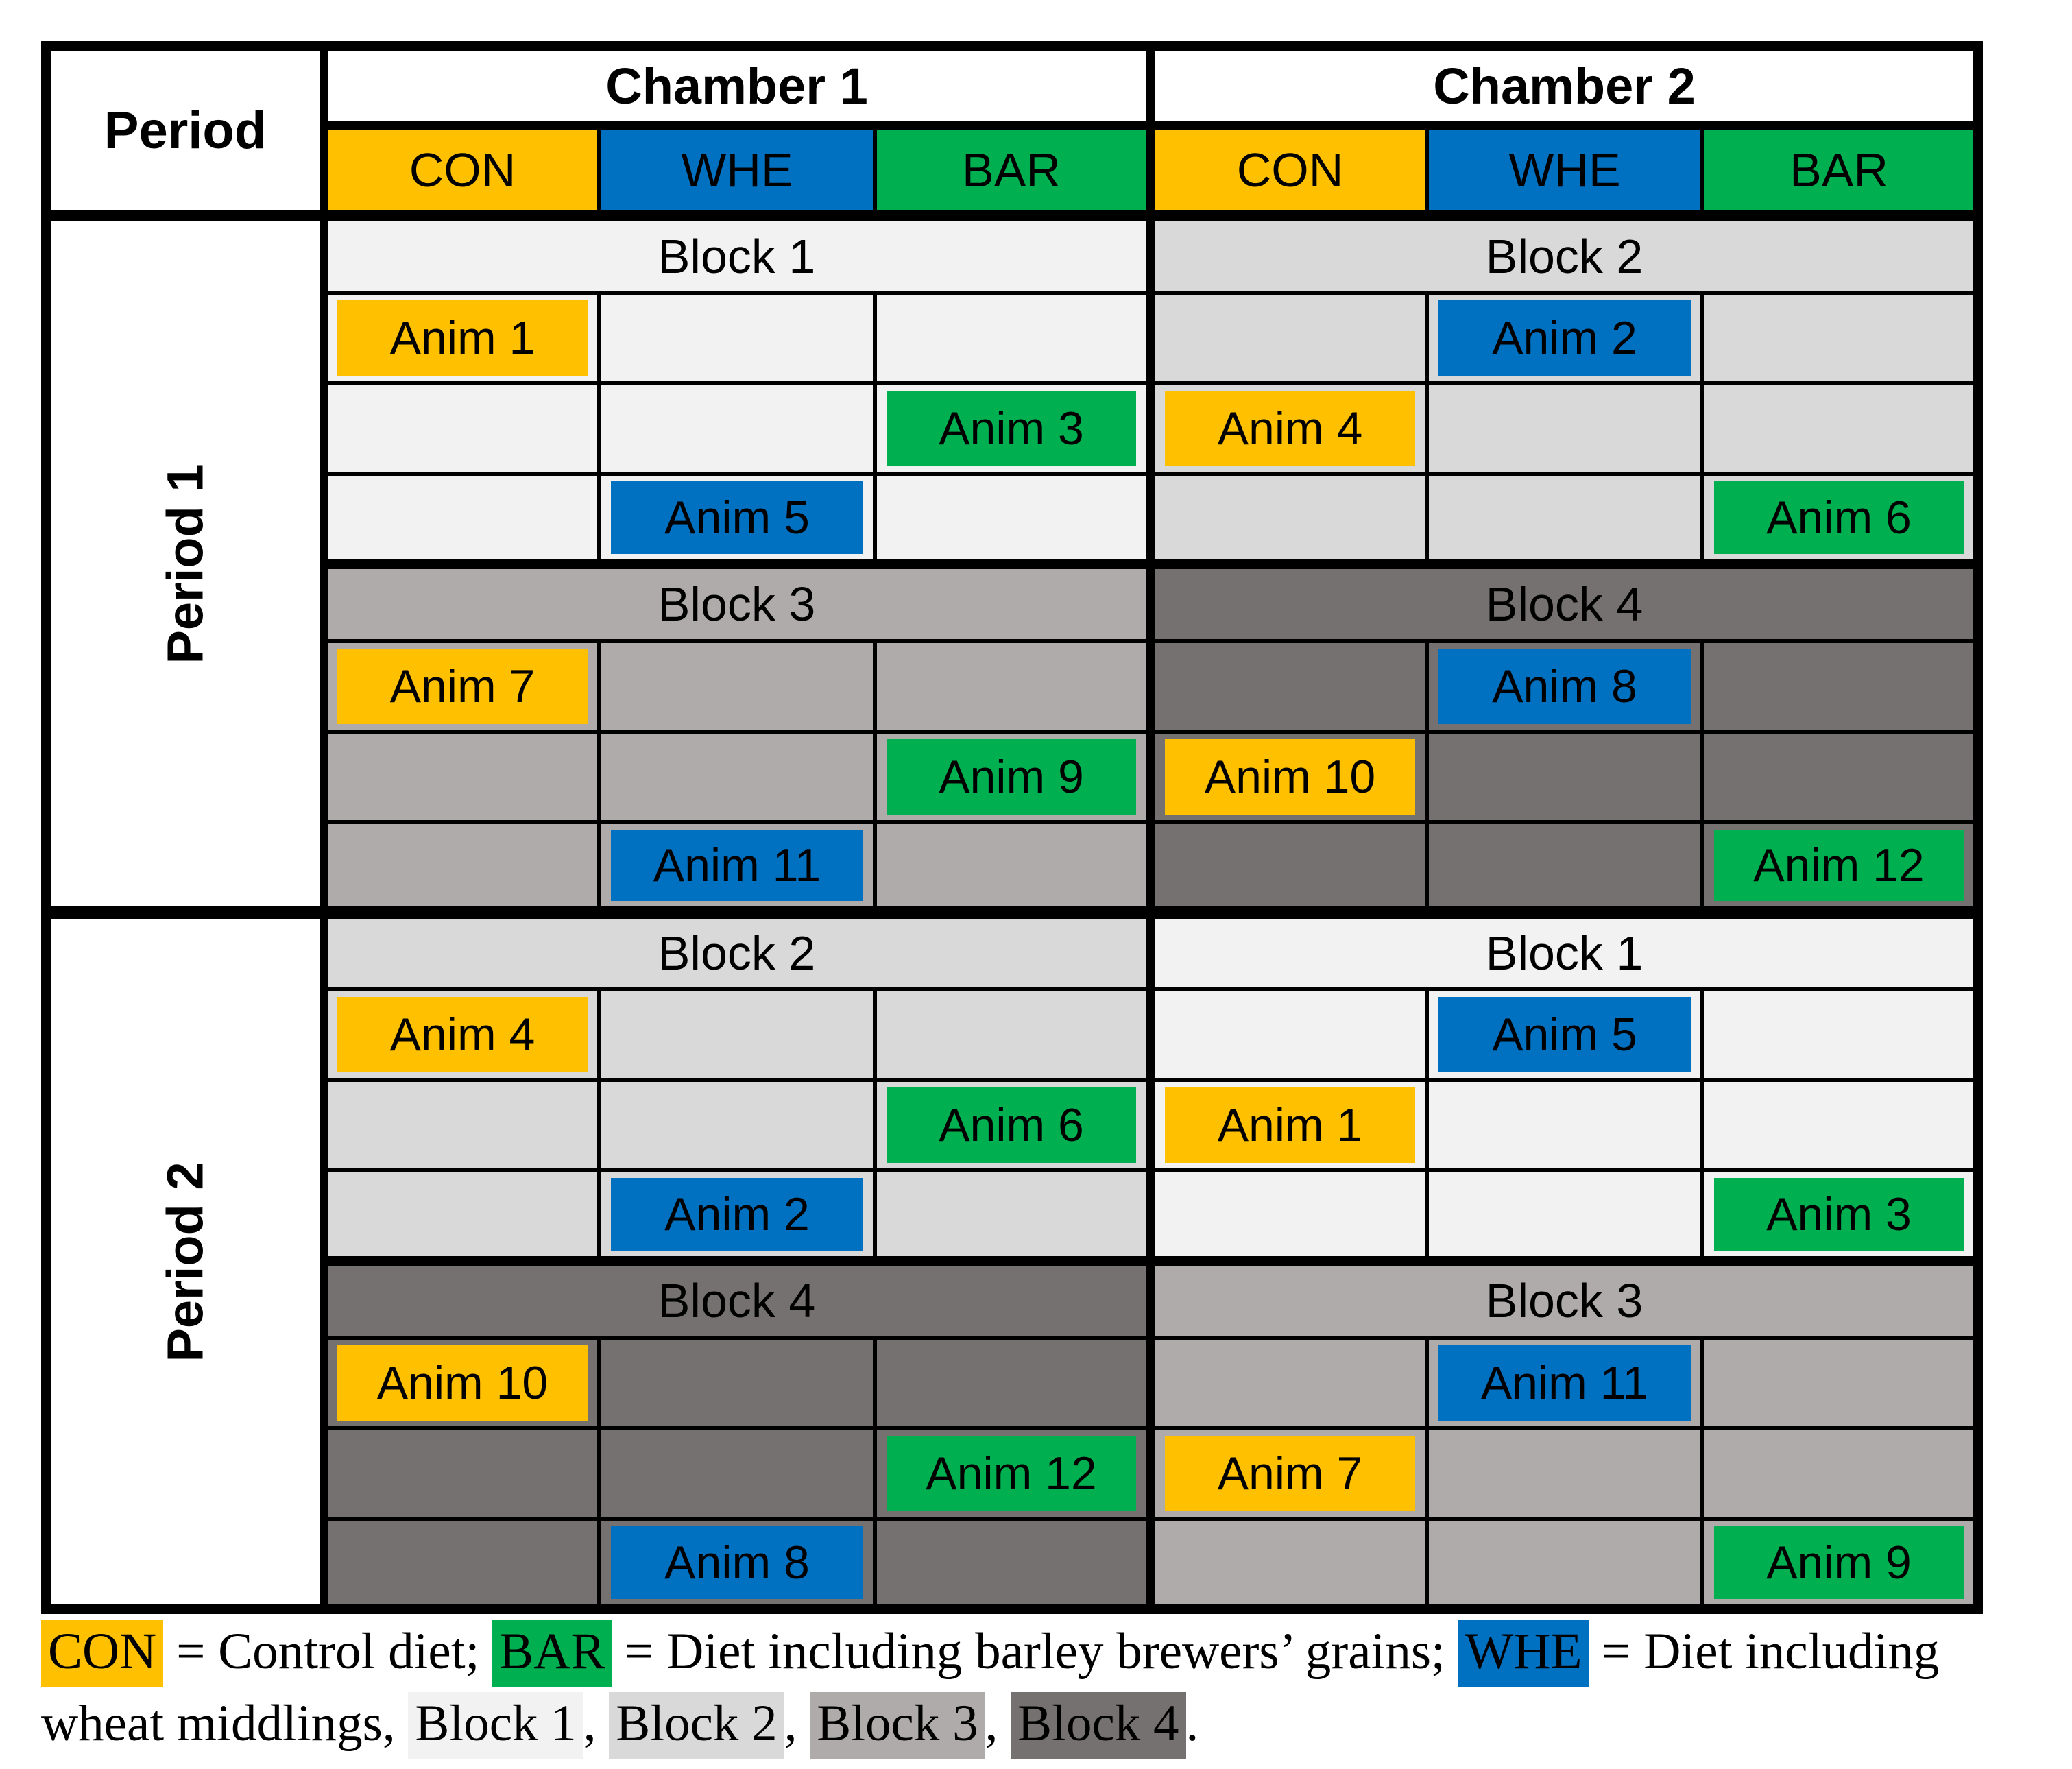  Describe the element at coordinates (1841, 172) in the screenshot. I see `diet-header-bar-ch2: BAR` at that location.